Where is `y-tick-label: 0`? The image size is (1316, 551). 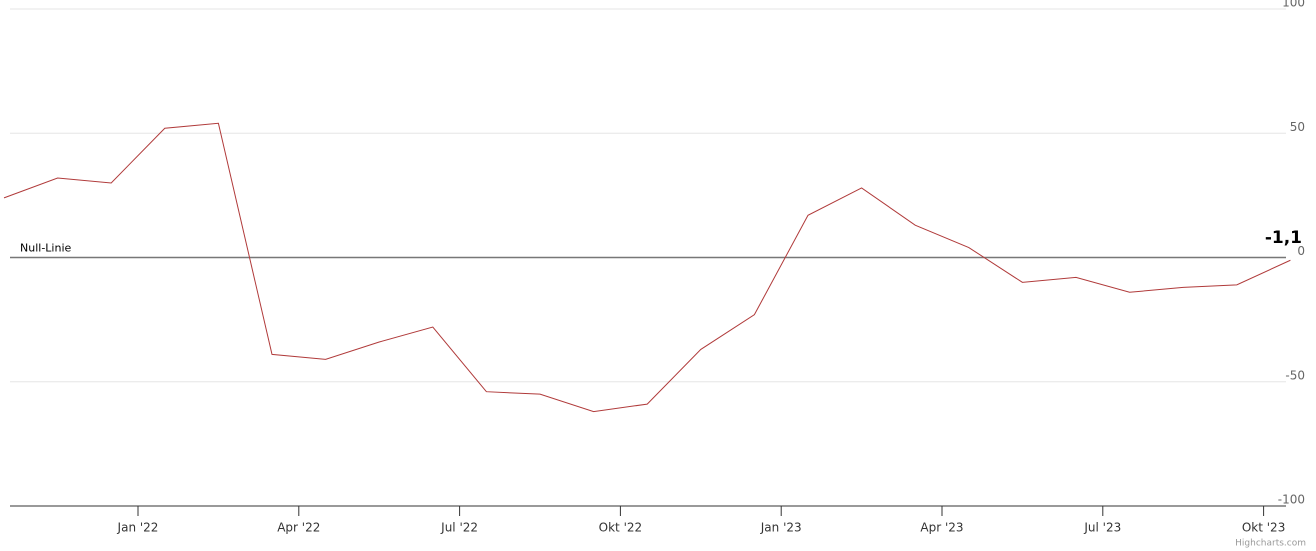 y-tick-label: 0 is located at coordinates (1301, 251).